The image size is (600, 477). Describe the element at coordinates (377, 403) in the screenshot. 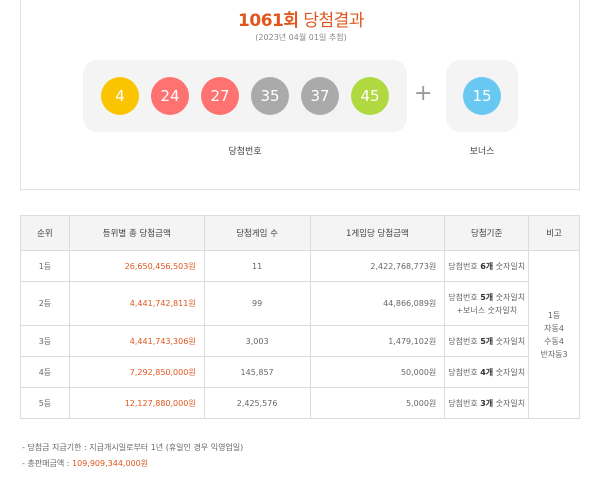

I see `per-game-prize-cell: 5,000원` at that location.